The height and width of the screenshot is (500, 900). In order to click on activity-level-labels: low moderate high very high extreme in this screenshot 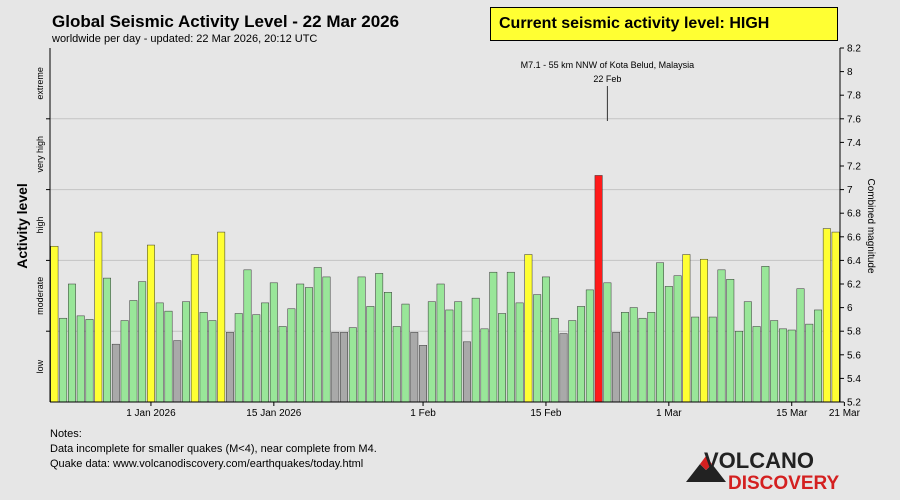, I will do `click(42, 220)`.